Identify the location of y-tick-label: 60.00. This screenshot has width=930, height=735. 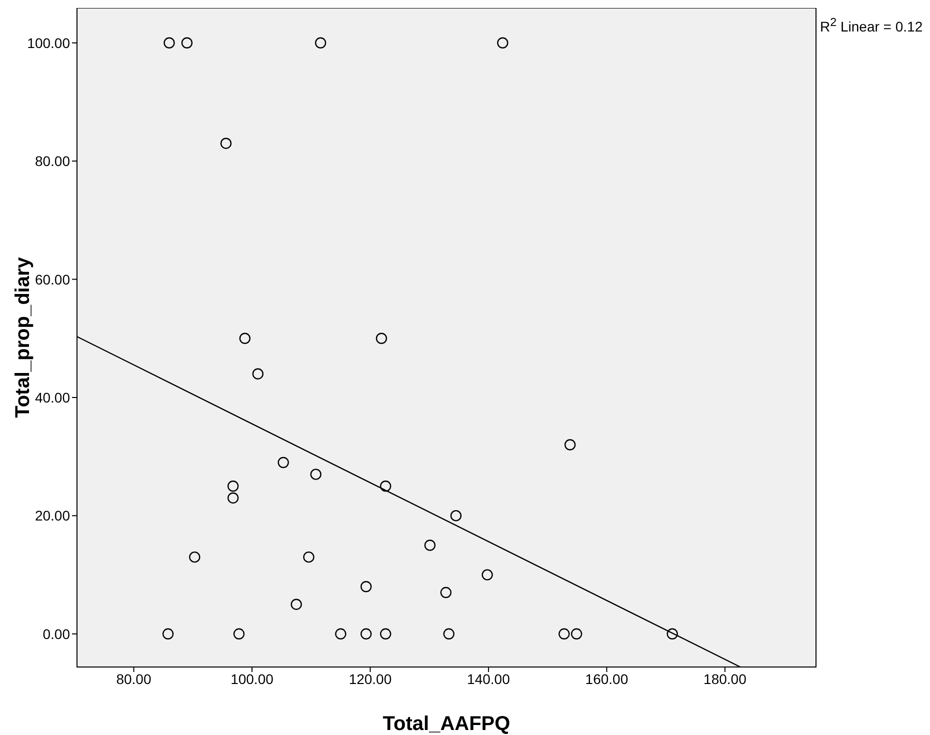
(52, 279).